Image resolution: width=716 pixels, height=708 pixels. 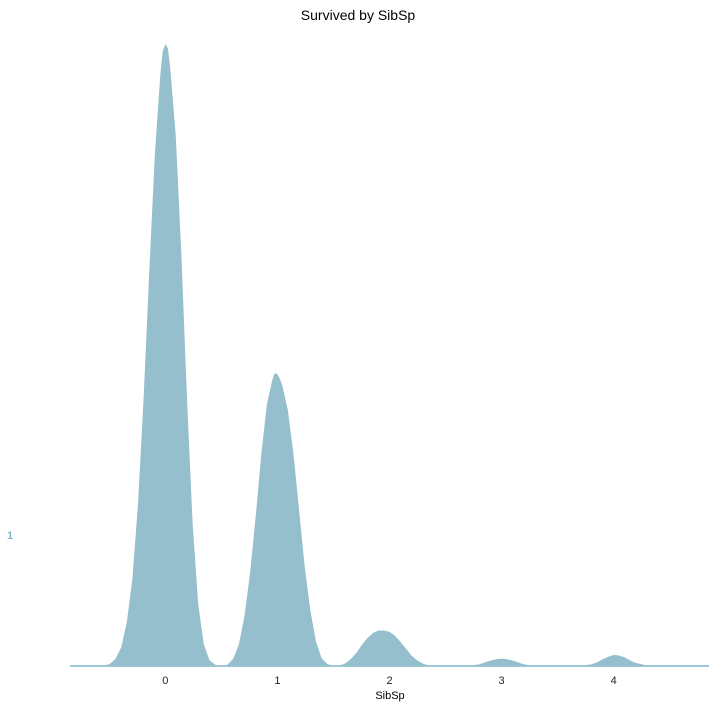 What do you see at coordinates (165, 681) in the screenshot?
I see `x-tick-label-0: 0` at bounding box center [165, 681].